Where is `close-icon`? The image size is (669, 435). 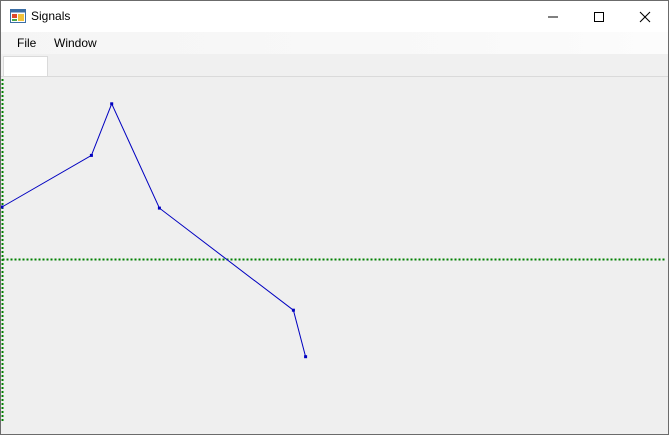
close-icon is located at coordinates (645, 17).